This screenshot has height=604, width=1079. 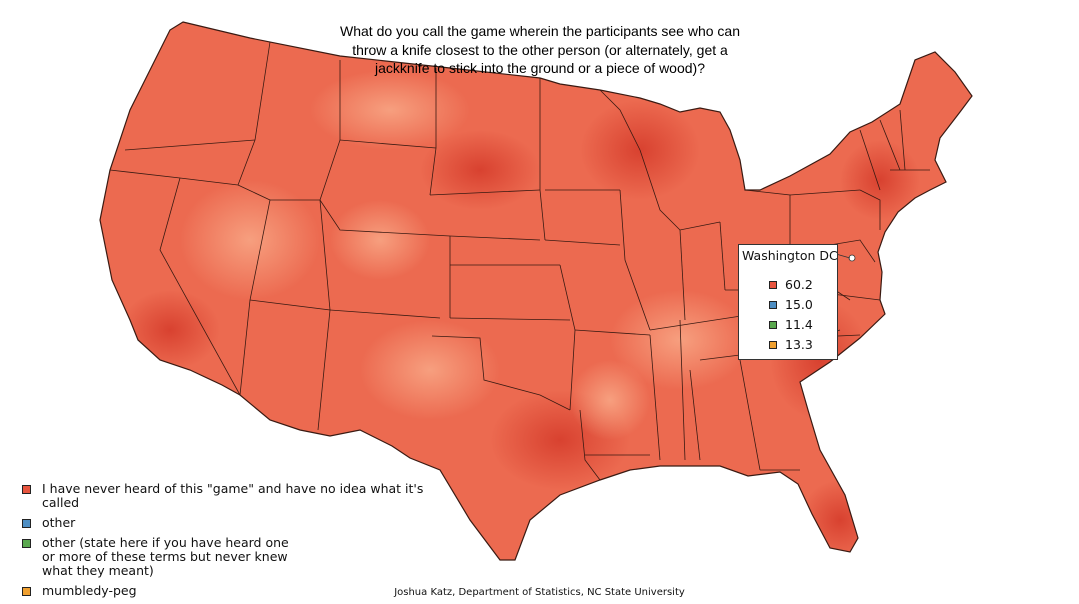 What do you see at coordinates (242, 591) in the screenshot?
I see `legend-item: mumbledy-peg` at bounding box center [242, 591].